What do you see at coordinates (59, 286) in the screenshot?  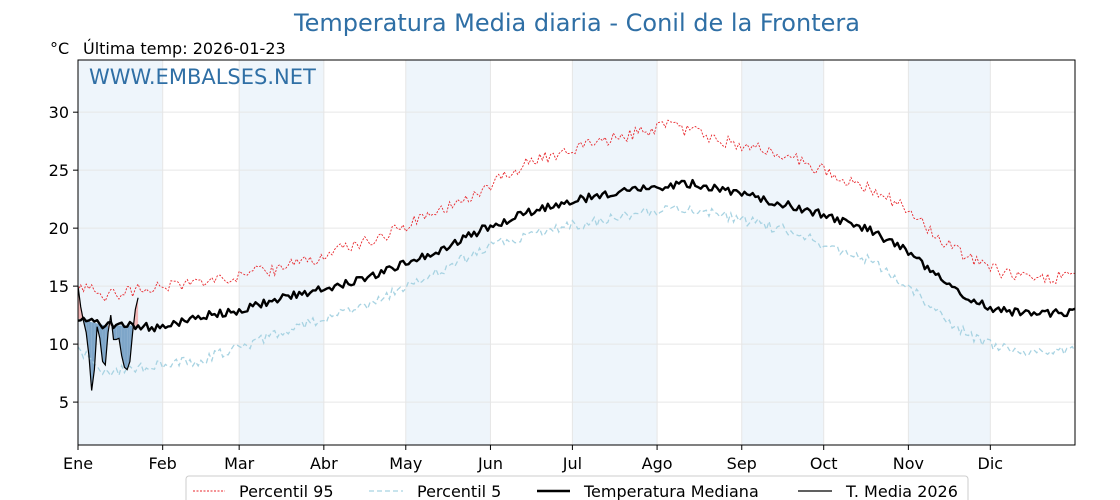 I see `y-tick-label: 15` at bounding box center [59, 286].